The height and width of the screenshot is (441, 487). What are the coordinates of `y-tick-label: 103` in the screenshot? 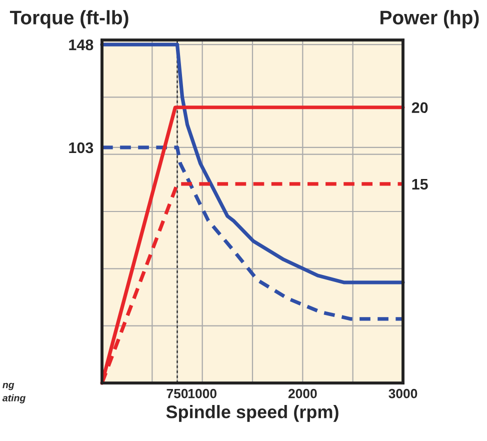 It's located at (81, 148).